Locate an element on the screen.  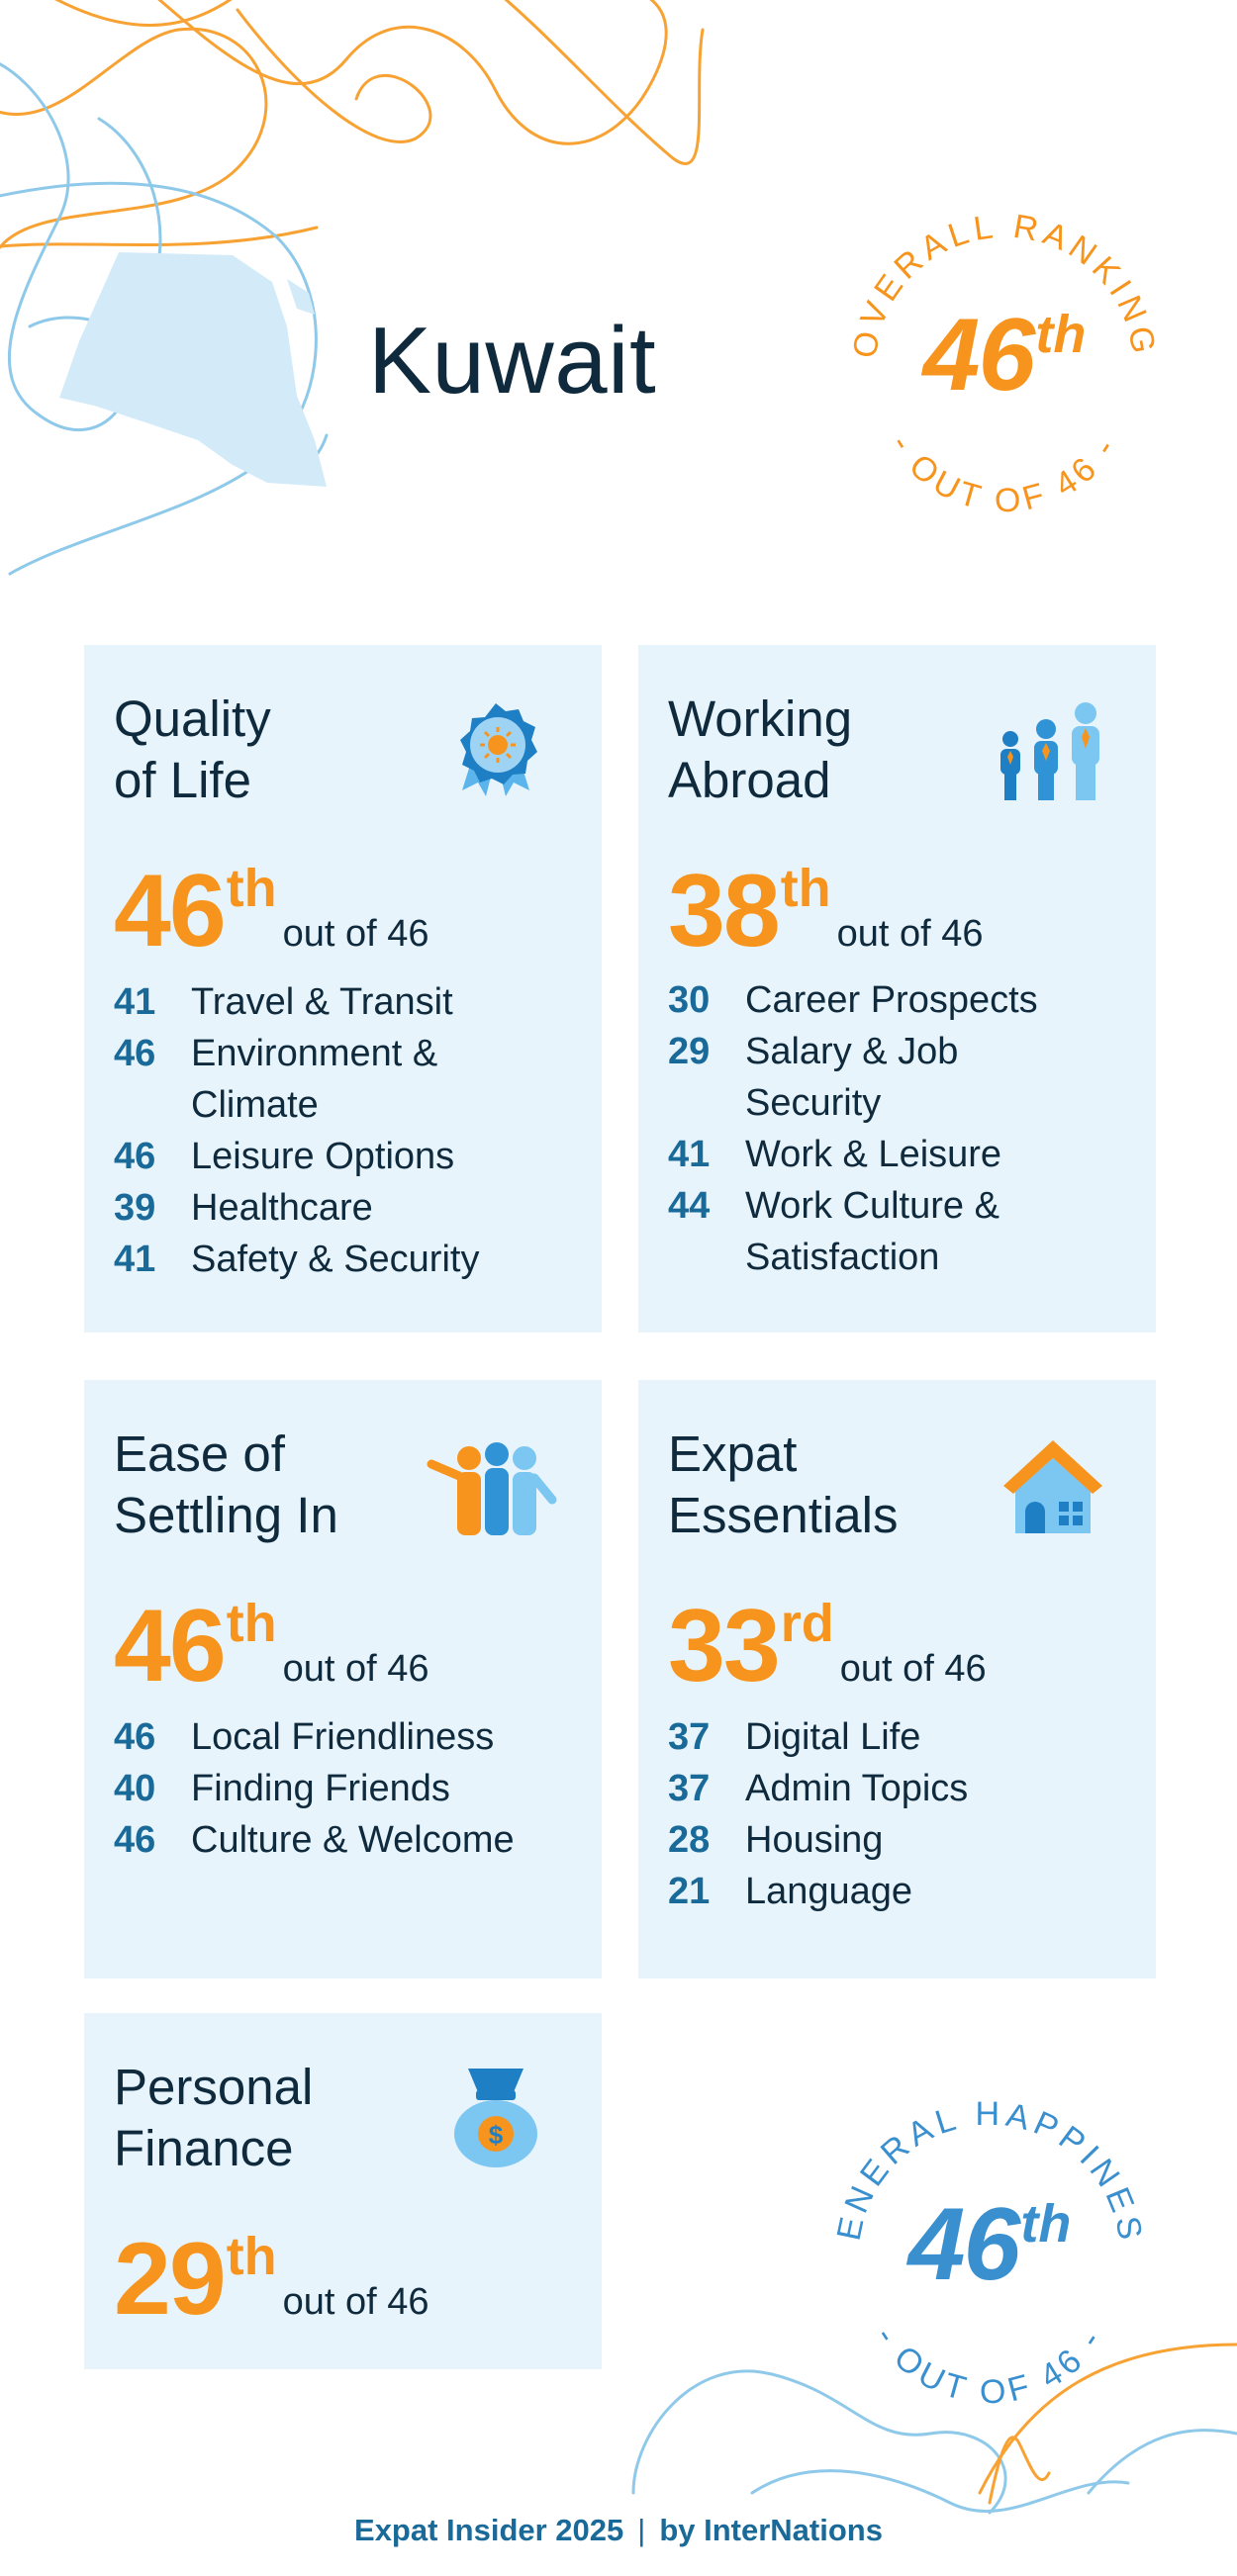
category-rank: 33rdout of 46 is located at coordinates (828, 1646).